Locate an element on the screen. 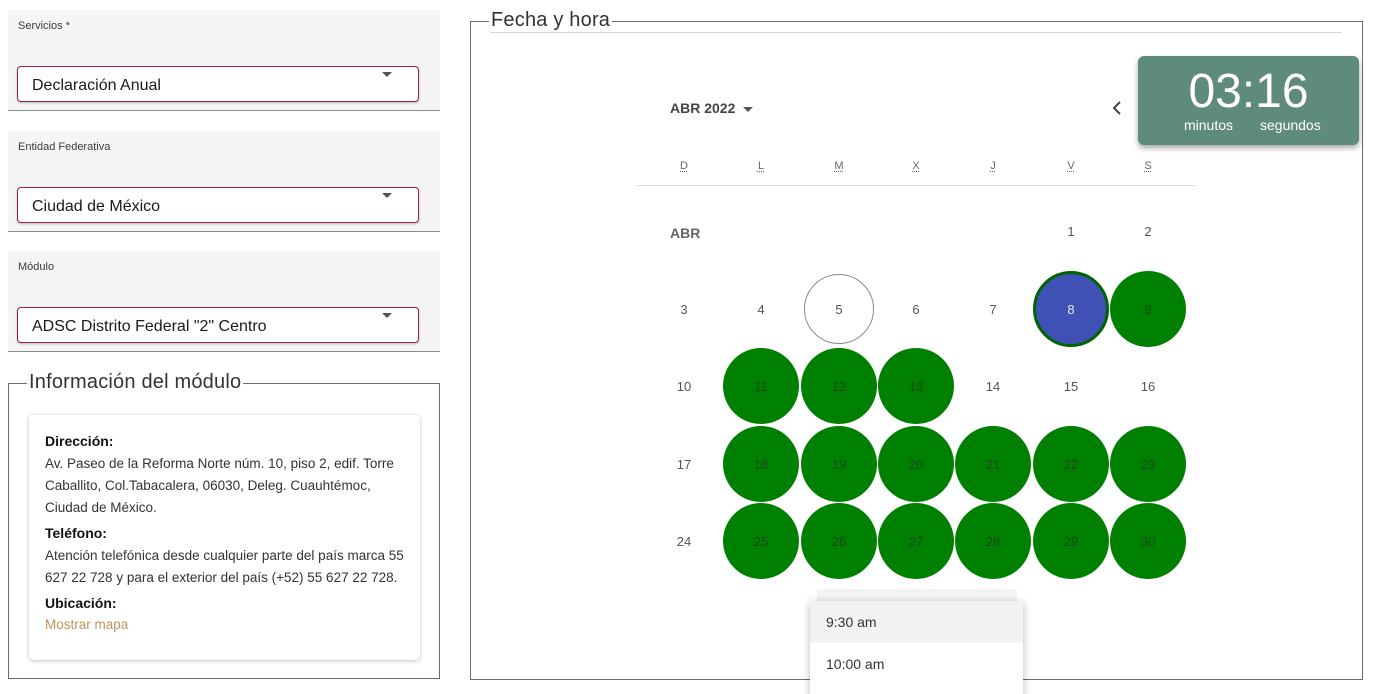 This screenshot has width=1380, height=694. calendar-day: 15 is located at coordinates (1071, 386).